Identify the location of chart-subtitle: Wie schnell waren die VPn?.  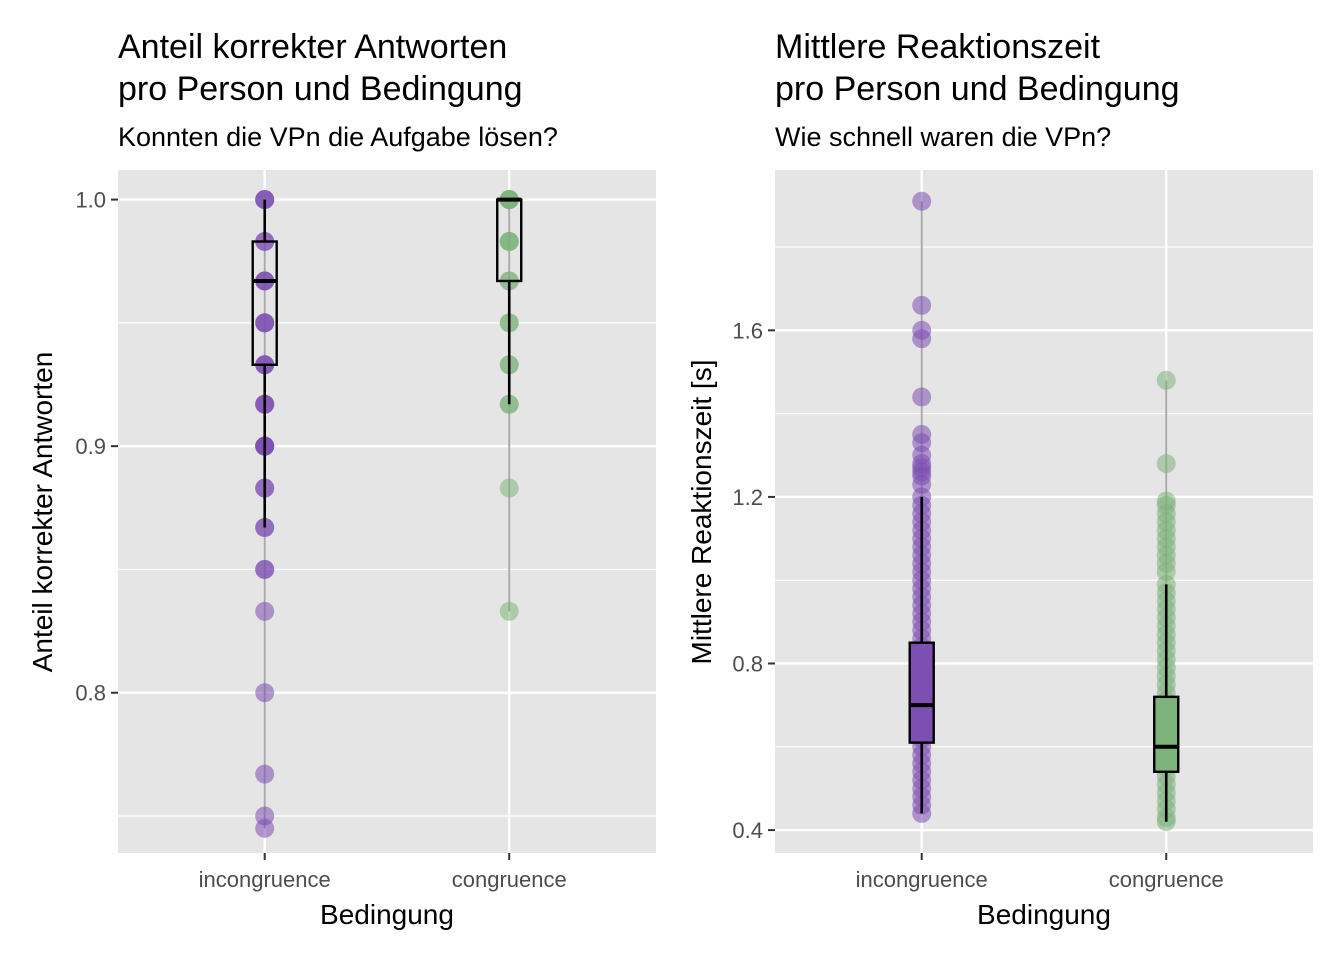
(943, 137).